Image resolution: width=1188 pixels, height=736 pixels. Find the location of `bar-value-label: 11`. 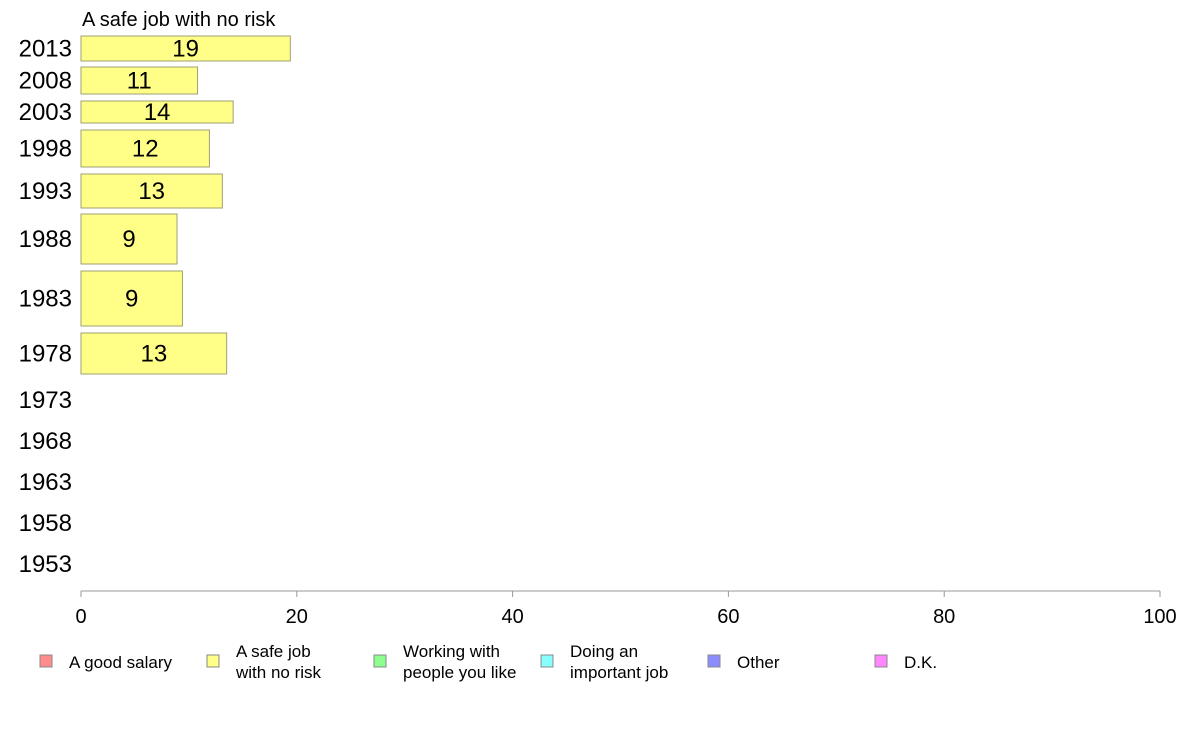

bar-value-label: 11 is located at coordinates (139, 81).